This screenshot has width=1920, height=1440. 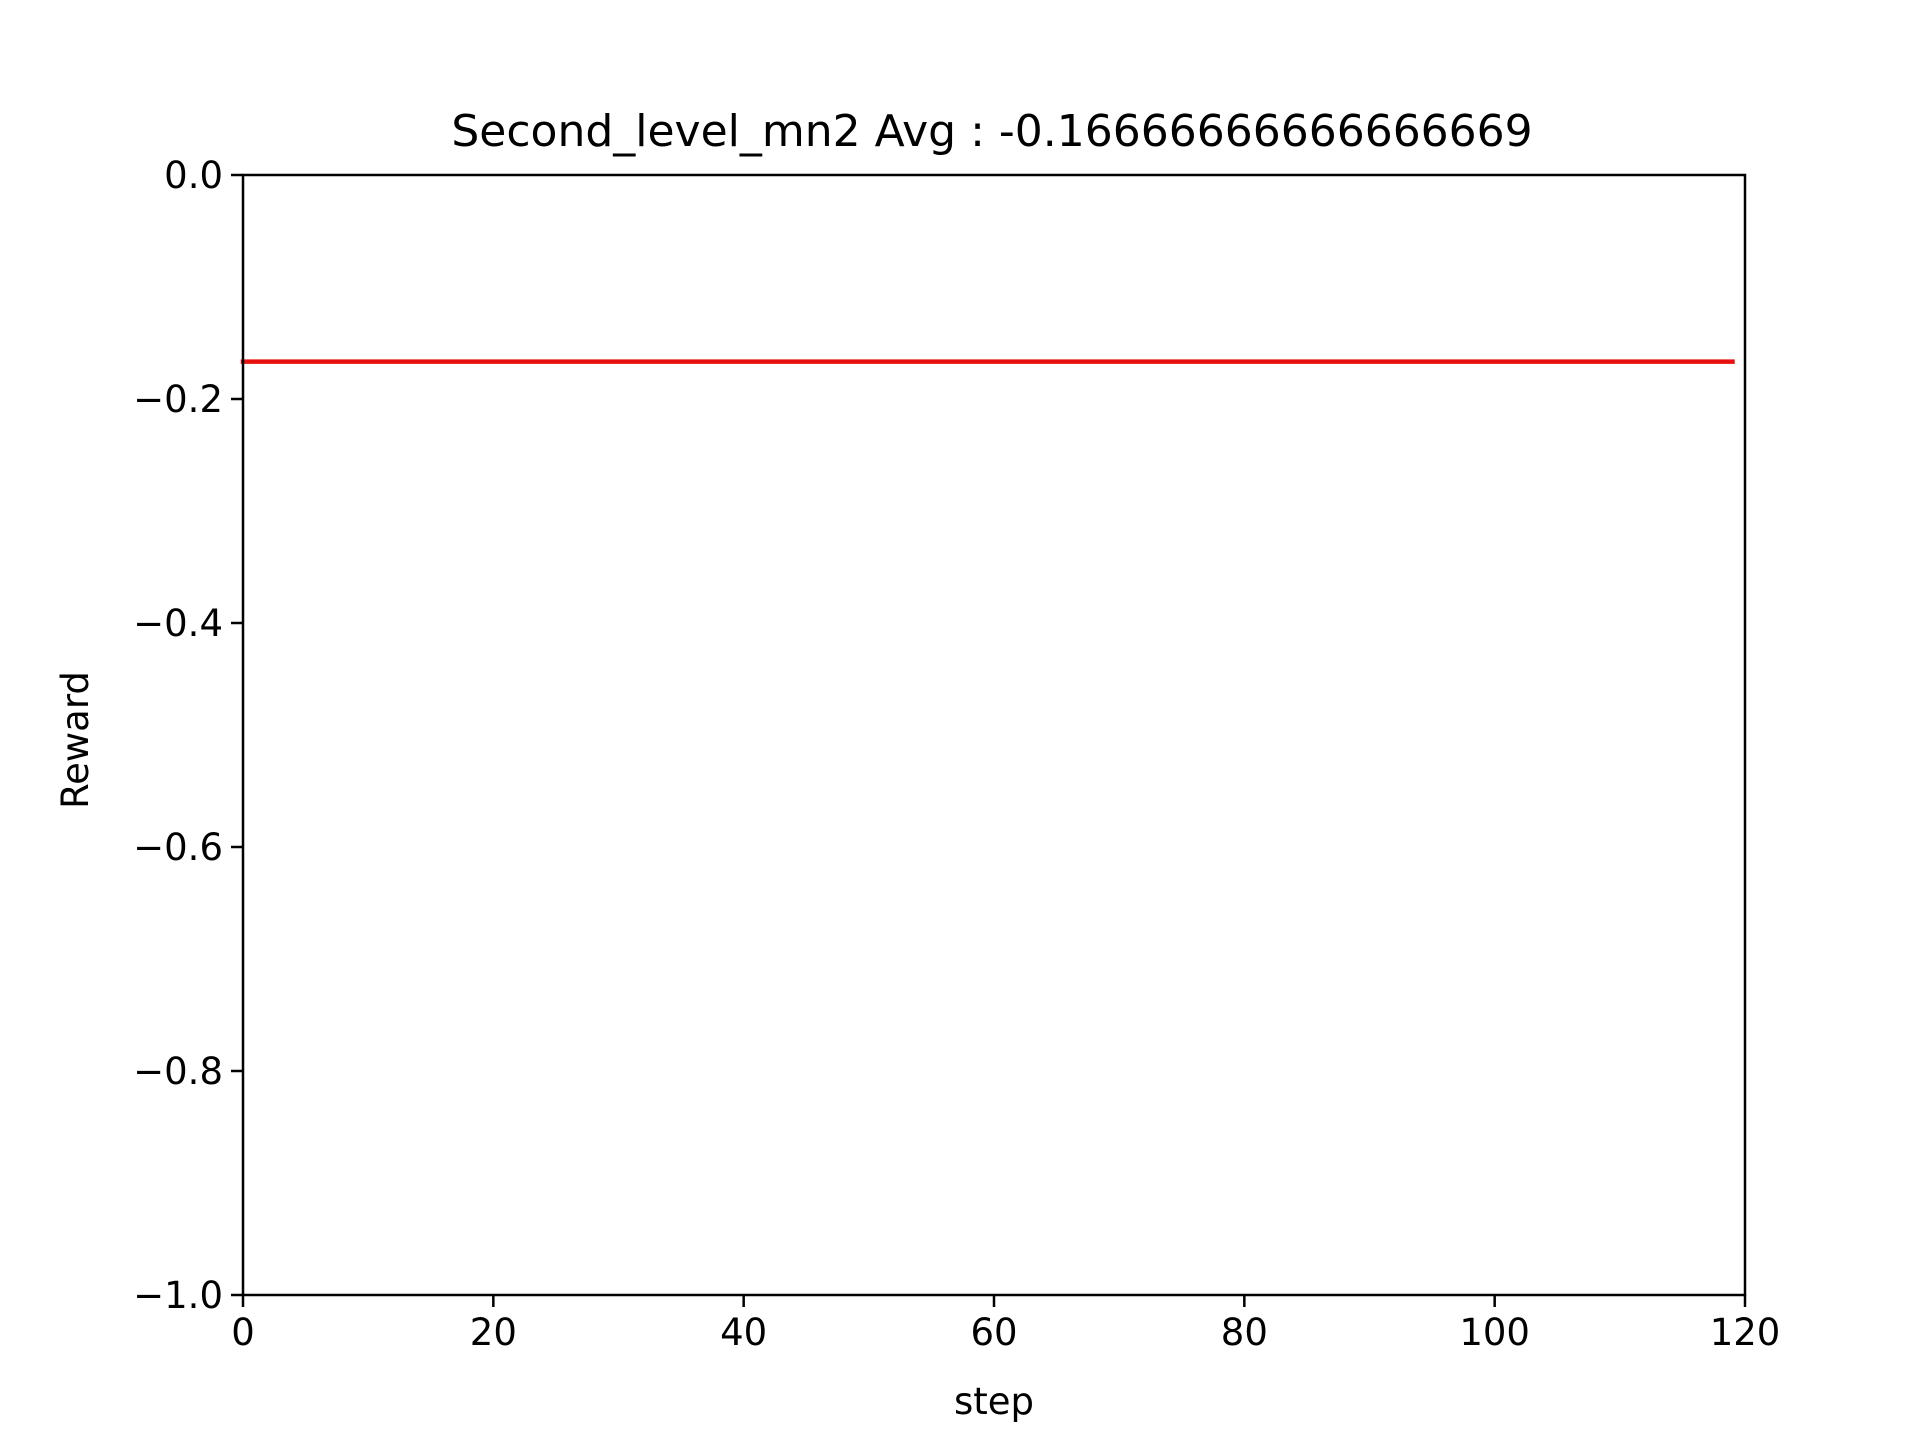 I want to click on y-tick-label: −1.0, so click(x=178, y=1295).